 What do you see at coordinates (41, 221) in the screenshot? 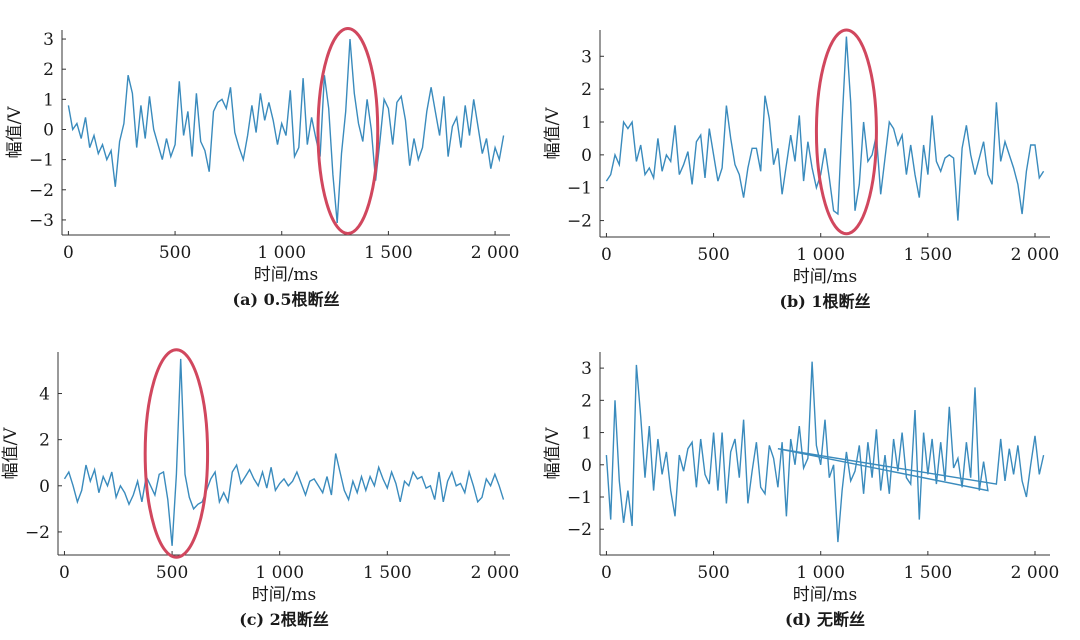
I see `y-tick-label: −3` at bounding box center [41, 221].